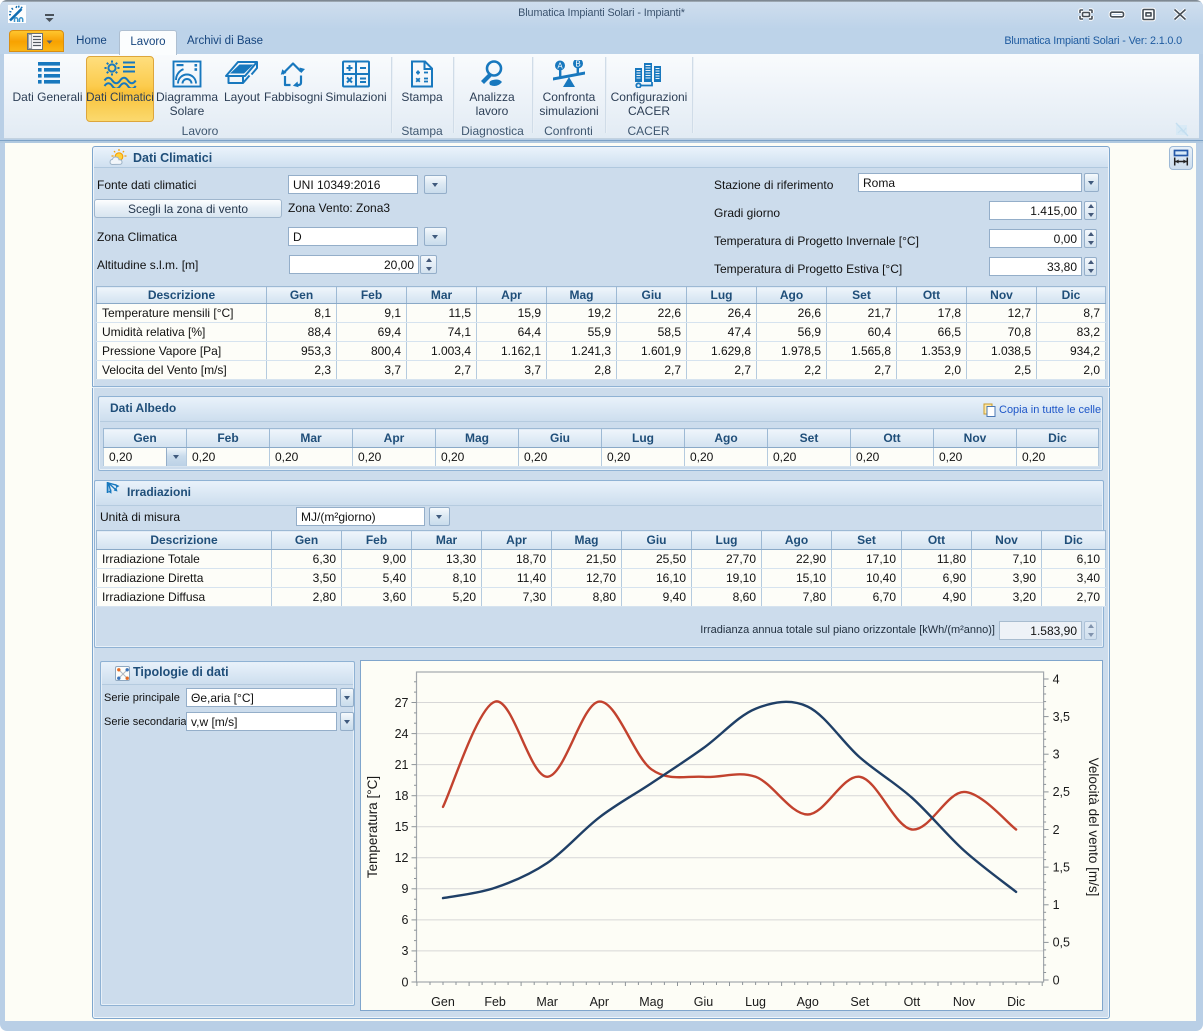 The image size is (1203, 1031). Describe the element at coordinates (1061, 867) in the screenshot. I see `svg-text: 1,5` at that location.